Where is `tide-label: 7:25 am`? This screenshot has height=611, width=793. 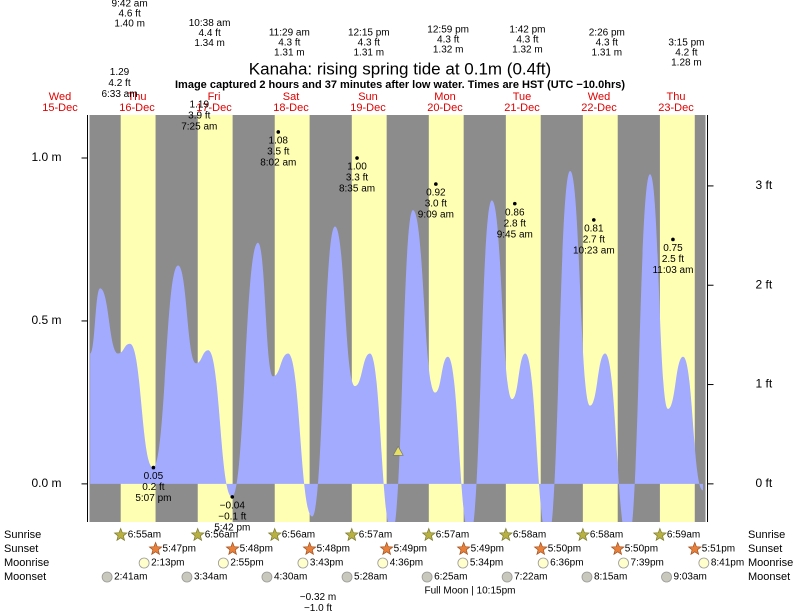 tide-label: 7:25 am is located at coordinates (199, 127).